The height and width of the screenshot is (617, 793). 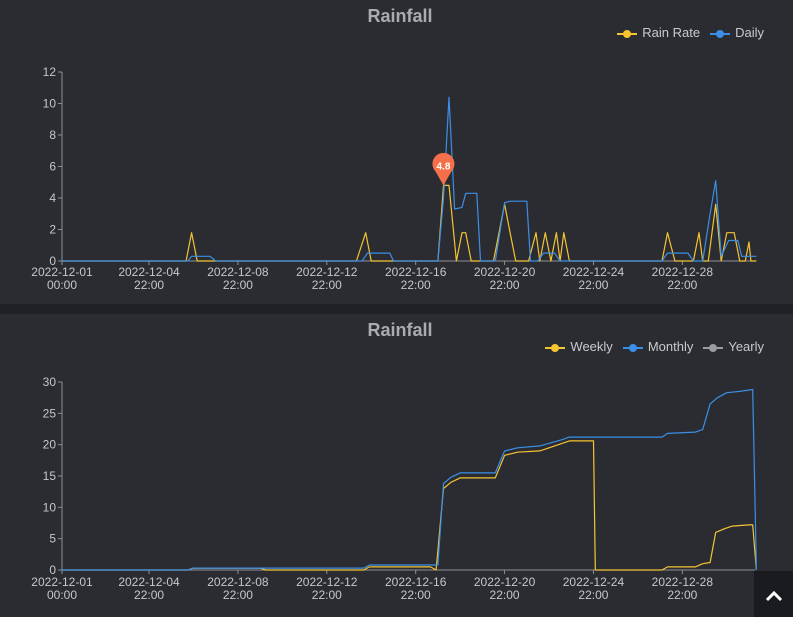 I want to click on series-line-rain-rate, so click(x=409, y=223).